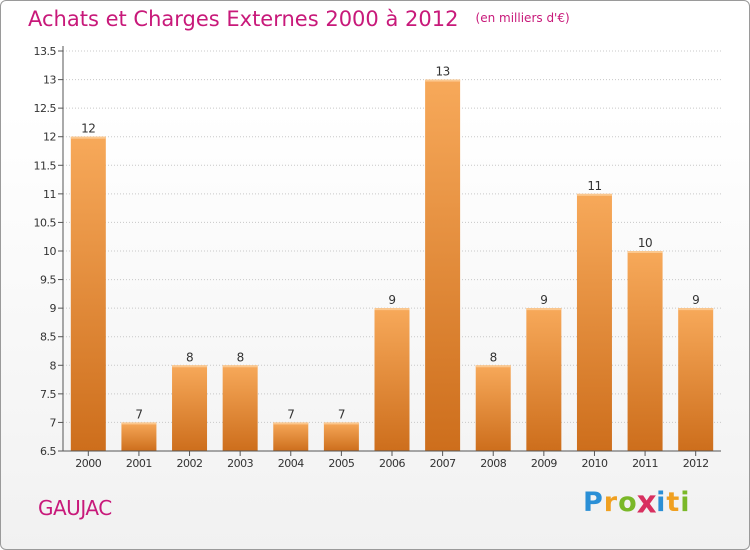 The height and width of the screenshot is (550, 750). I want to click on x-tick-label: 2004, so click(291, 463).